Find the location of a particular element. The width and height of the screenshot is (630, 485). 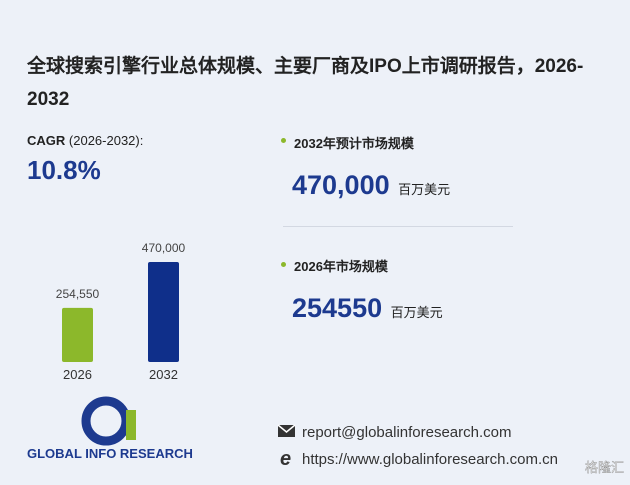

stat-value: 254550 is located at coordinates (337, 308).